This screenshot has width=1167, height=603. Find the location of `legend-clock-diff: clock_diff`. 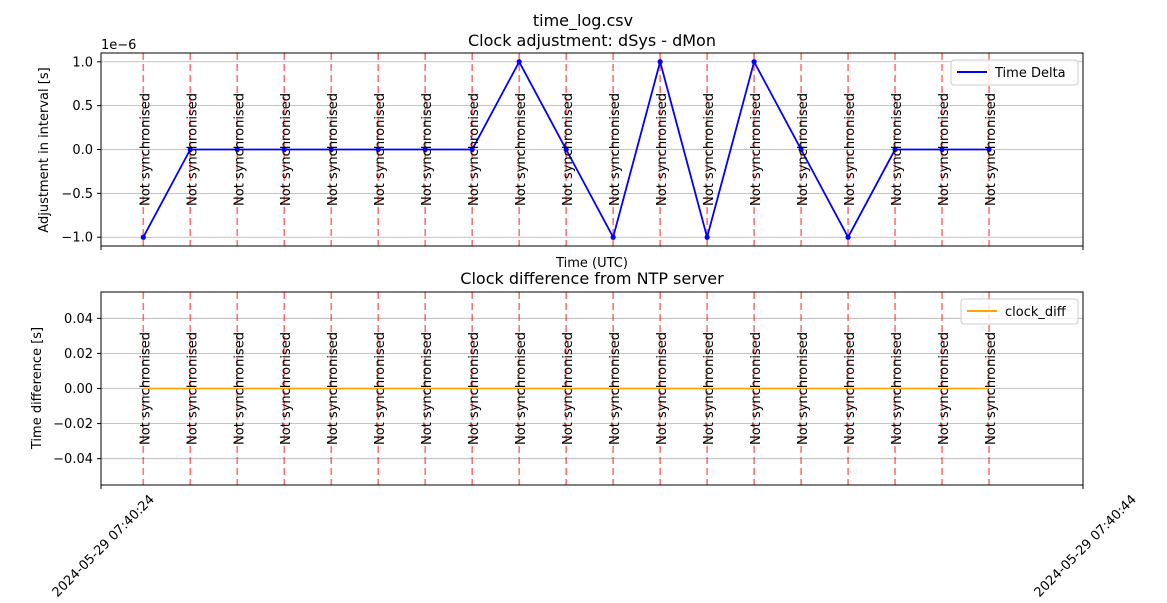

legend-clock-diff: clock_diff is located at coordinates (1019, 311).